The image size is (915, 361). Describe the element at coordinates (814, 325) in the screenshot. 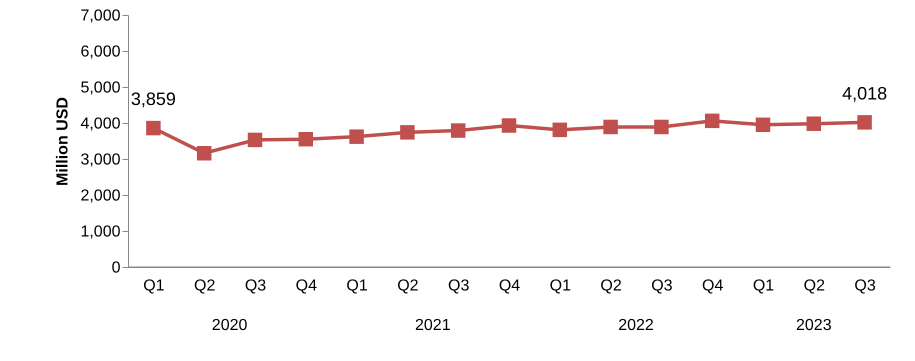

I see `text: 2023` at that location.